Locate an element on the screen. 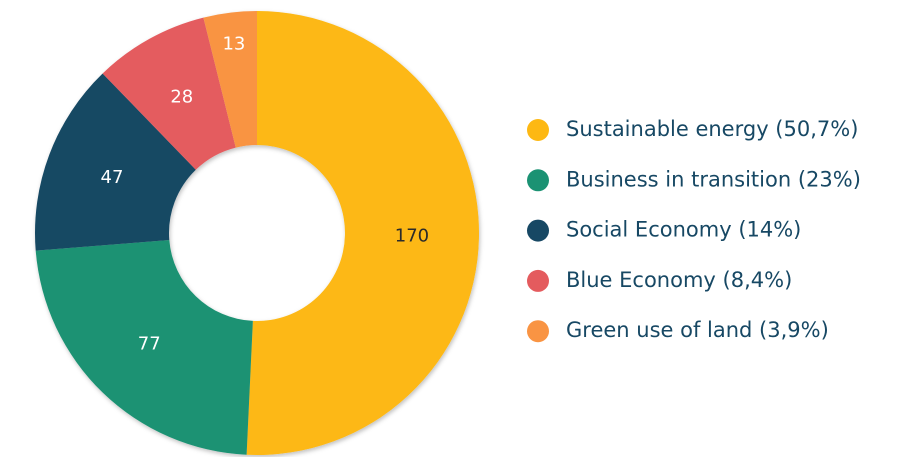 This screenshot has height=457, width=922. legend-label: Sustainable energy (50,7%) is located at coordinates (712, 129).